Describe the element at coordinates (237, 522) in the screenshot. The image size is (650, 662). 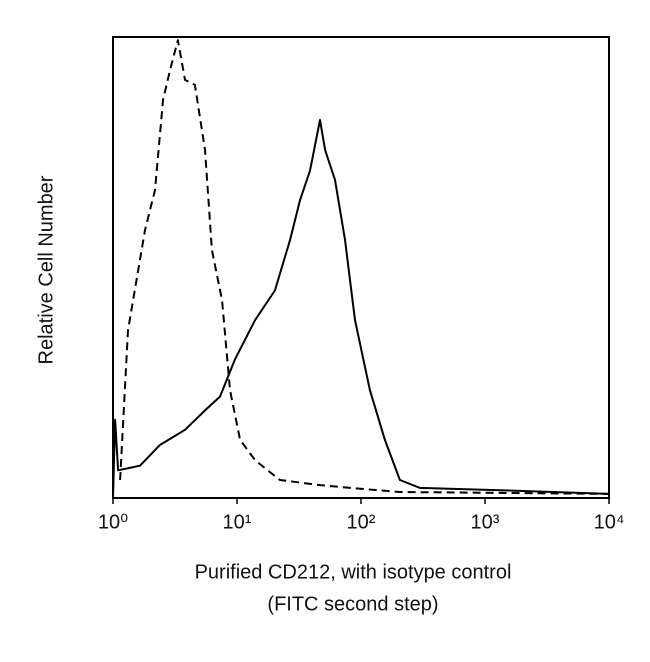
I see `x-tick-label: 10¹` at that location.